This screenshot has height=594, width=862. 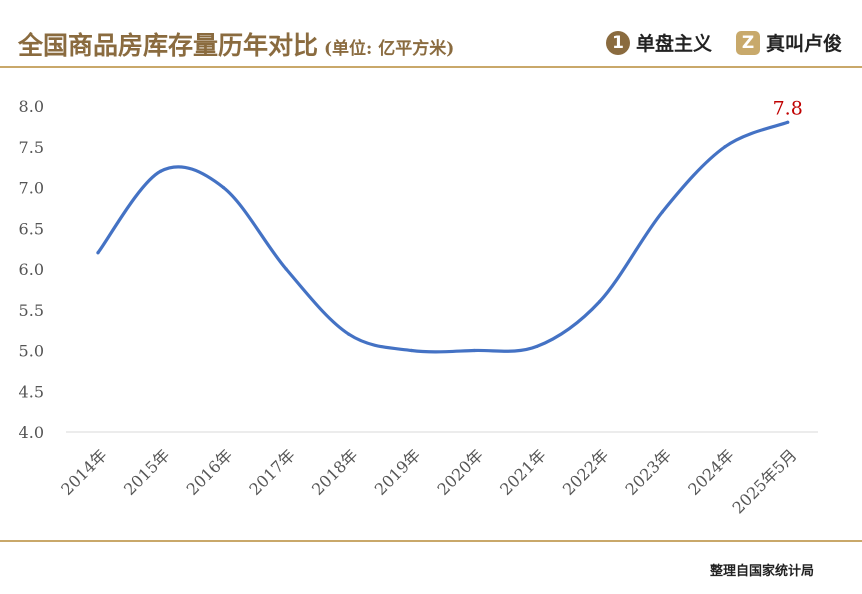 I want to click on y-tick-label: 6.5, so click(x=31, y=228).